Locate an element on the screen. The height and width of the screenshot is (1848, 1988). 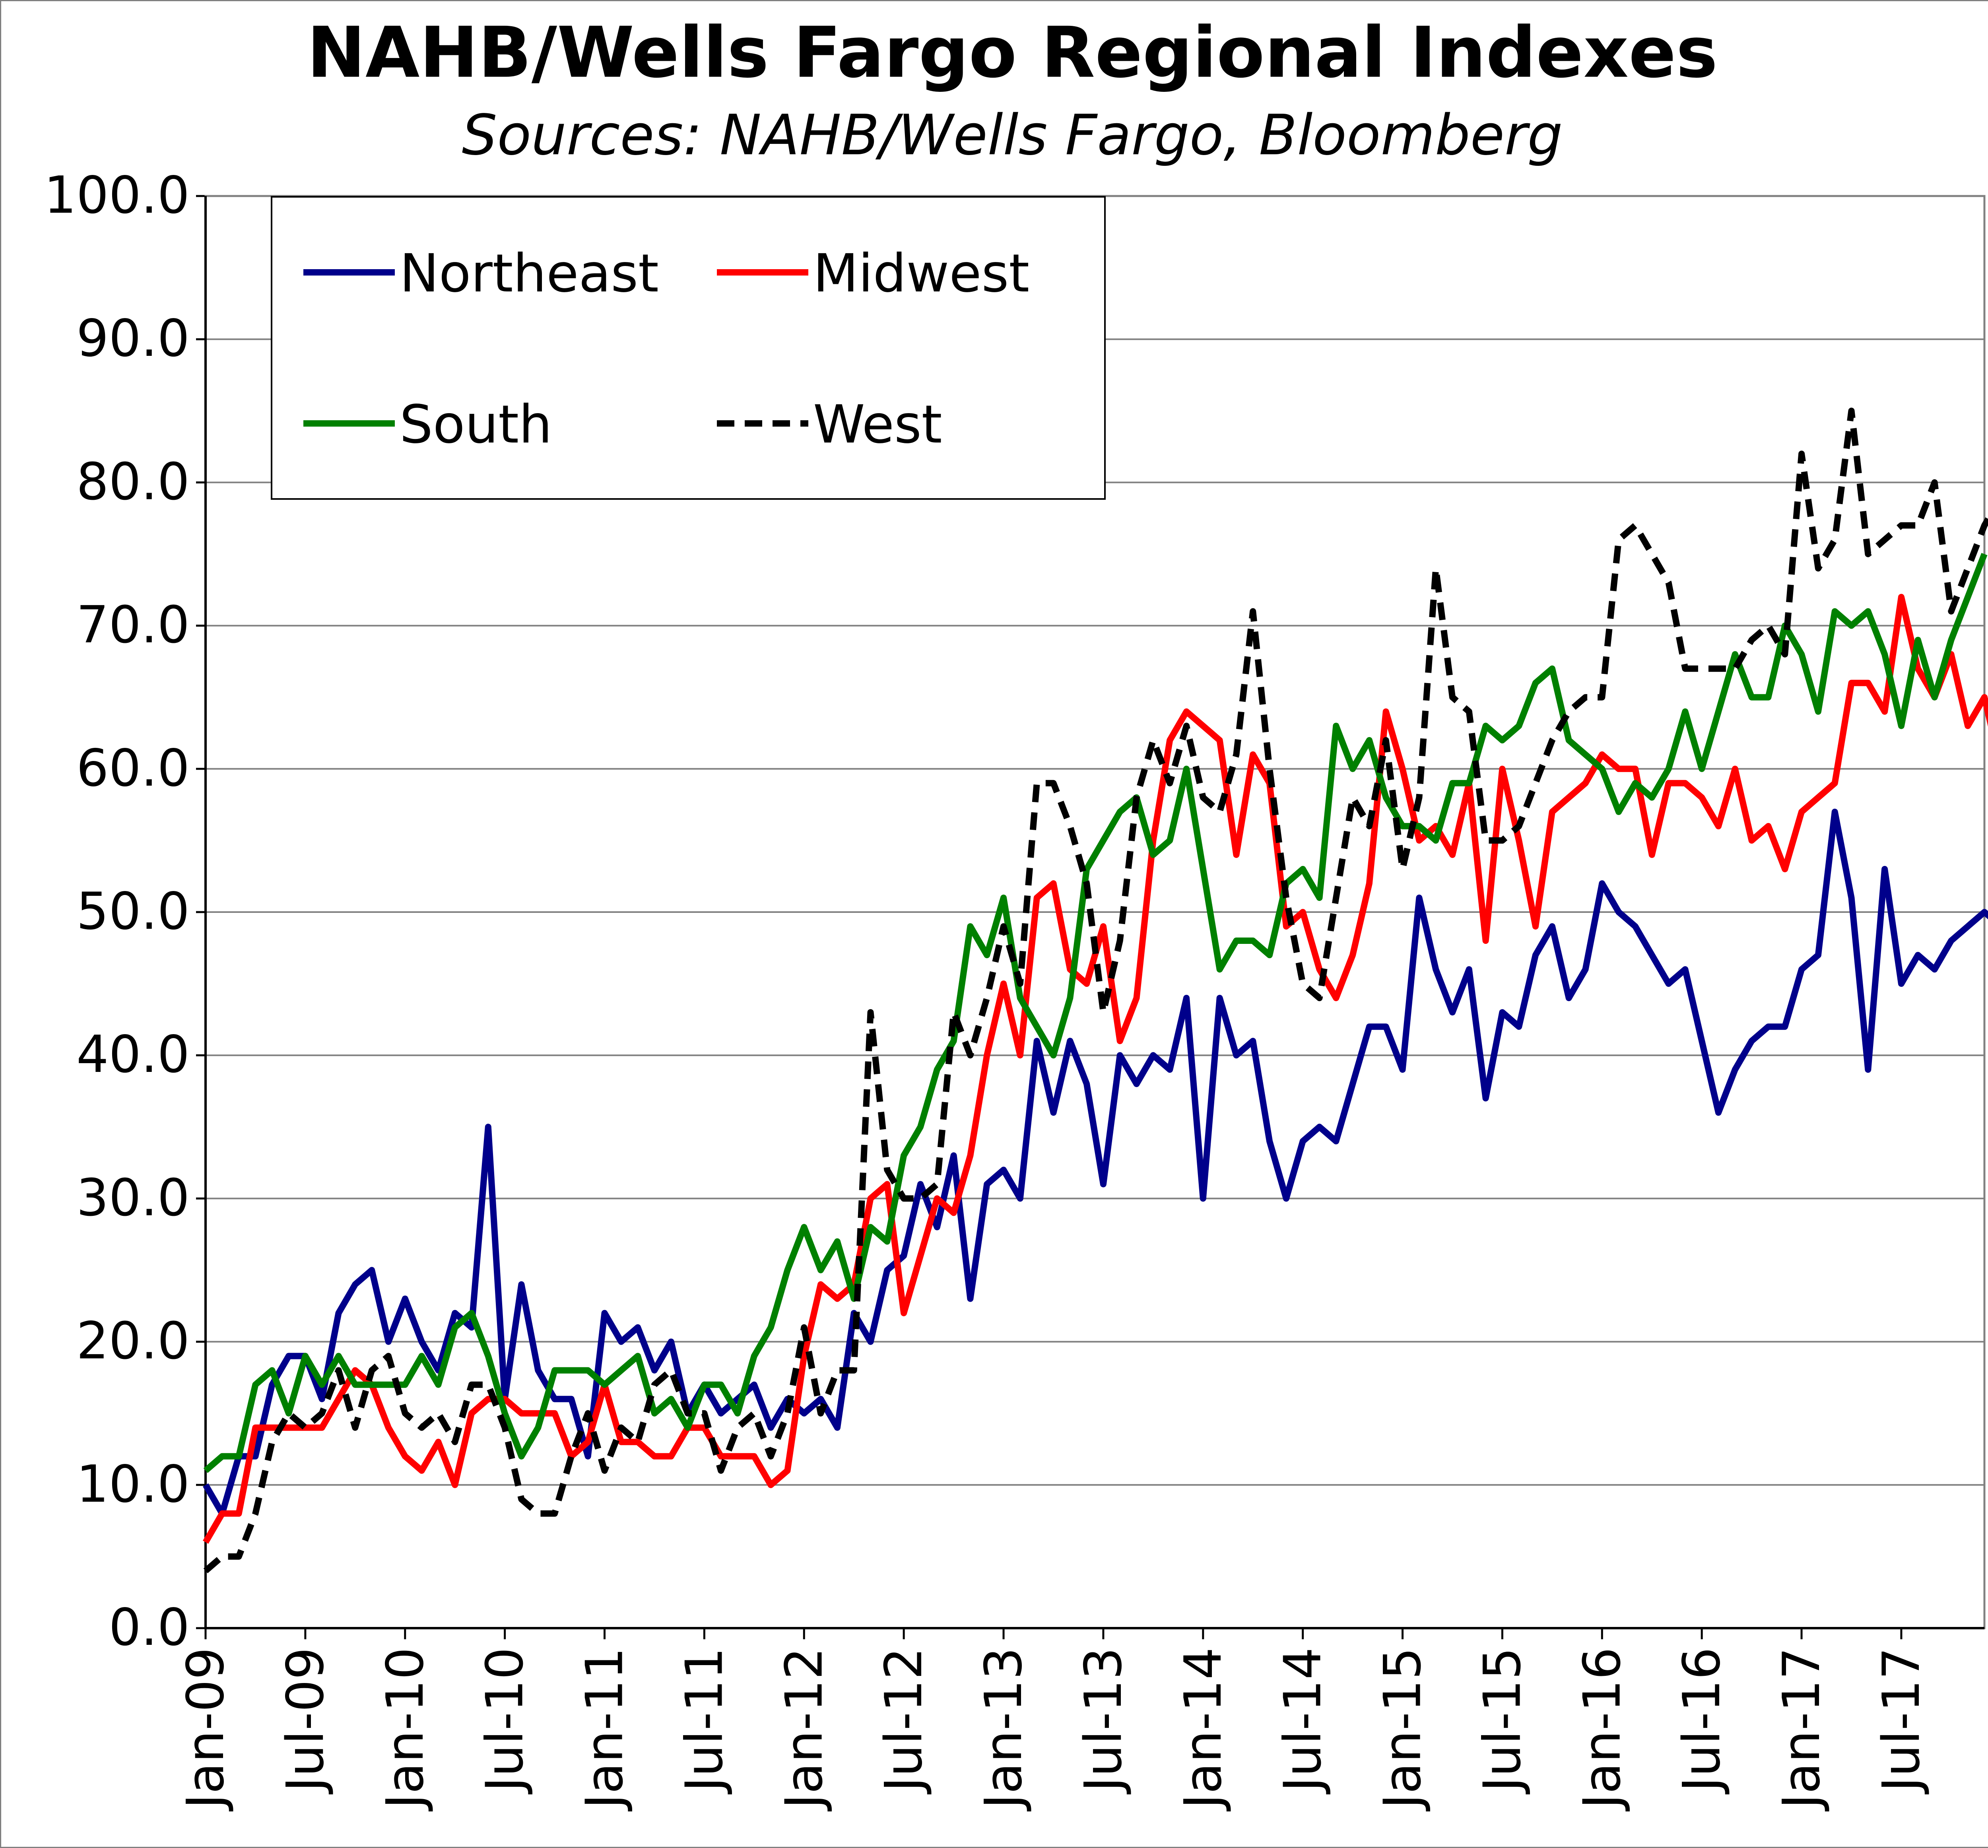
y-tick-label: 70.0 is located at coordinates (133, 625).